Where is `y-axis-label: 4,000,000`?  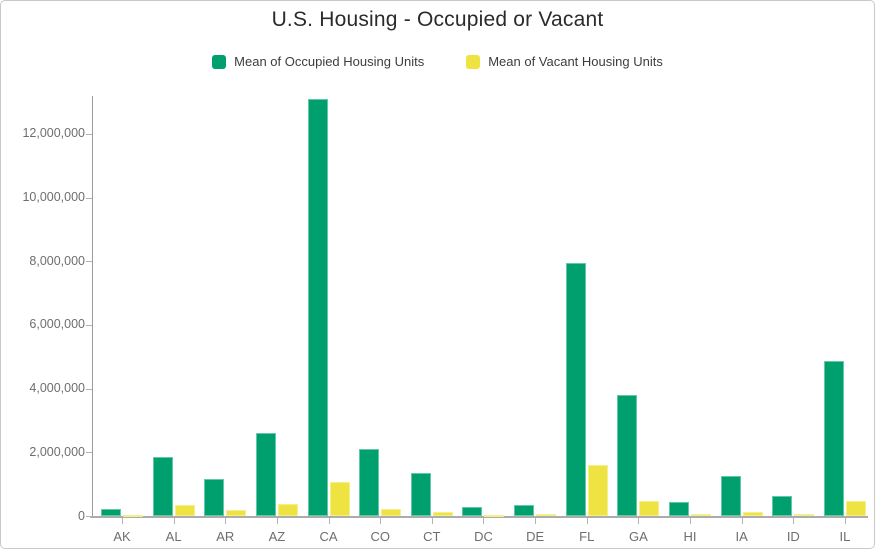 y-axis-label: 4,000,000 is located at coordinates (57, 388).